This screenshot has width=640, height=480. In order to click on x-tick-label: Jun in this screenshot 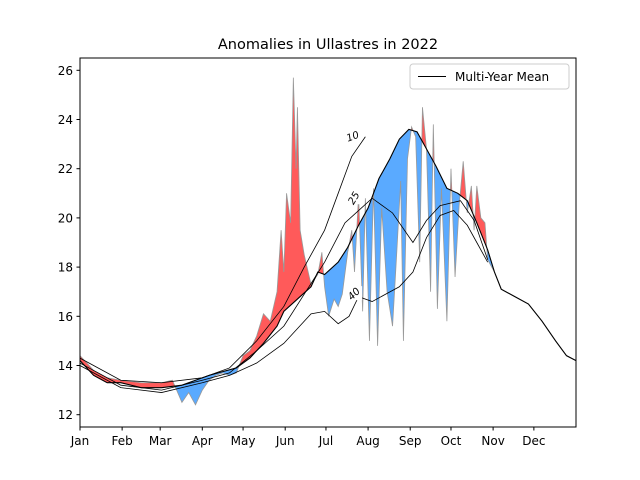, I will do `click(285, 441)`.